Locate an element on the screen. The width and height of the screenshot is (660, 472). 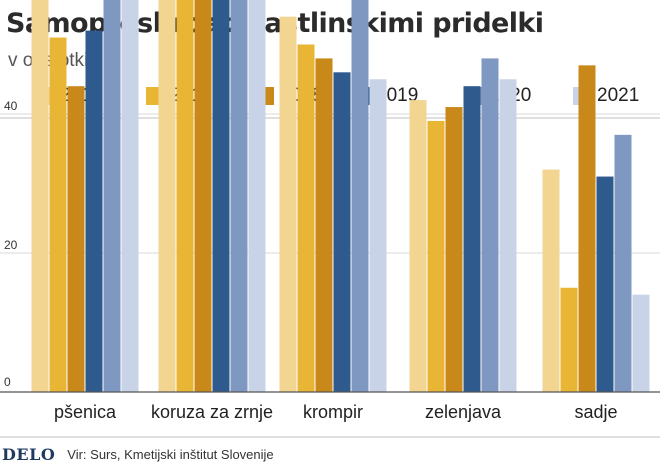
category-label: sadje is located at coordinates (595, 412).